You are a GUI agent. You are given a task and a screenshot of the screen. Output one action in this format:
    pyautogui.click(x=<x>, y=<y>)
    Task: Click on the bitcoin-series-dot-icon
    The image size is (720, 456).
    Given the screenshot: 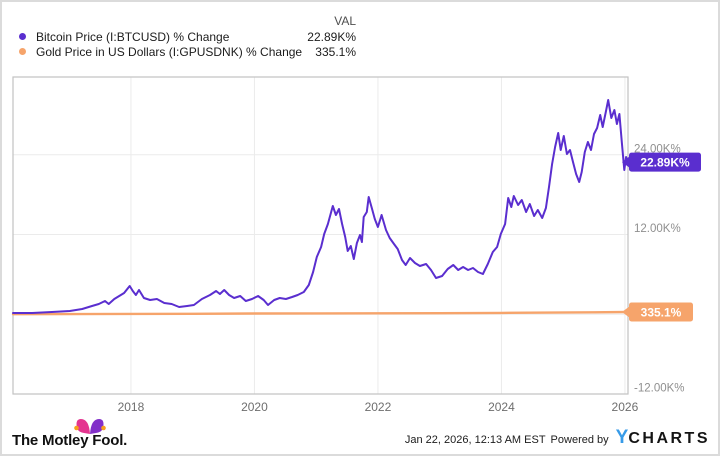 What is the action you would take?
    pyautogui.click(x=22, y=36)
    